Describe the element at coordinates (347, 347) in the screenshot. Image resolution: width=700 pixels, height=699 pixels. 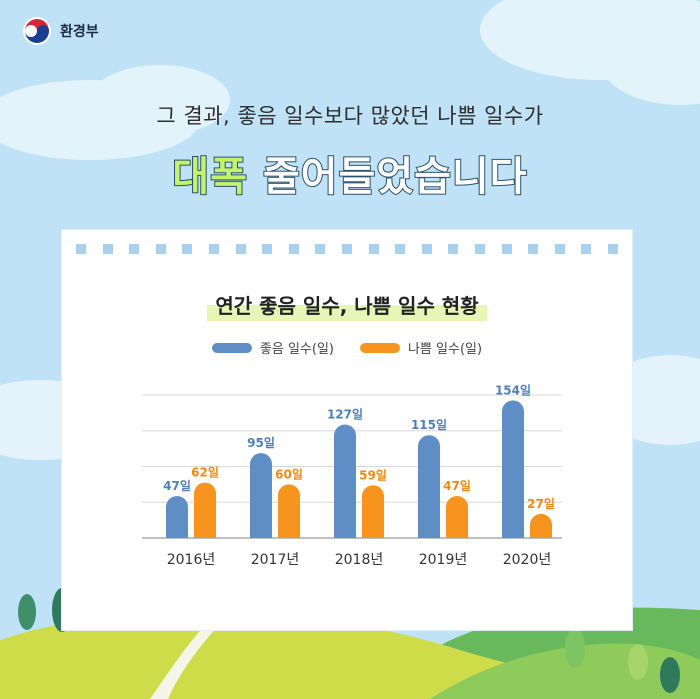
I see `chart-legend: 좋음 일수(일) 나쁨 일수(일)` at that location.